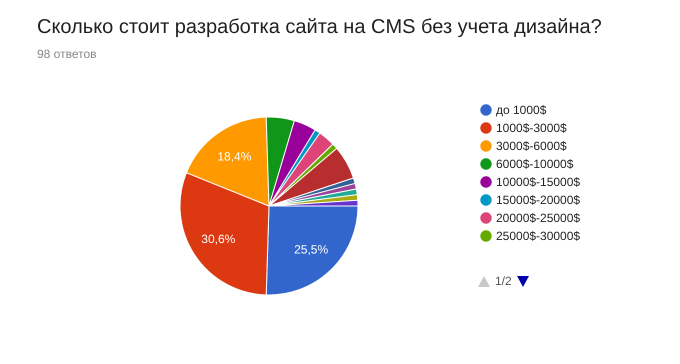 This screenshot has height=364, width=680. Describe the element at coordinates (503, 281) in the screenshot. I see `text: 1/2` at that location.